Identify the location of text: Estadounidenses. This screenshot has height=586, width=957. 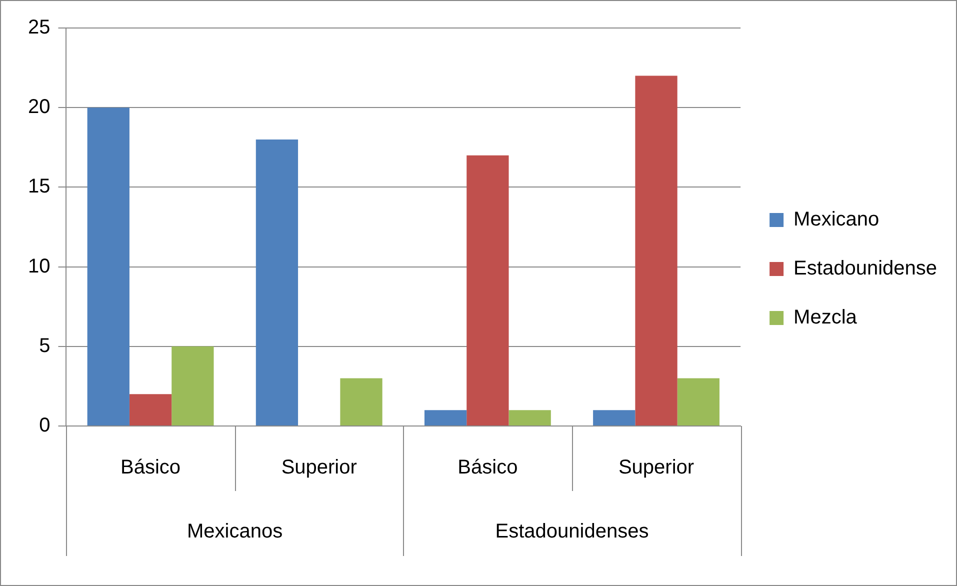
(572, 531).